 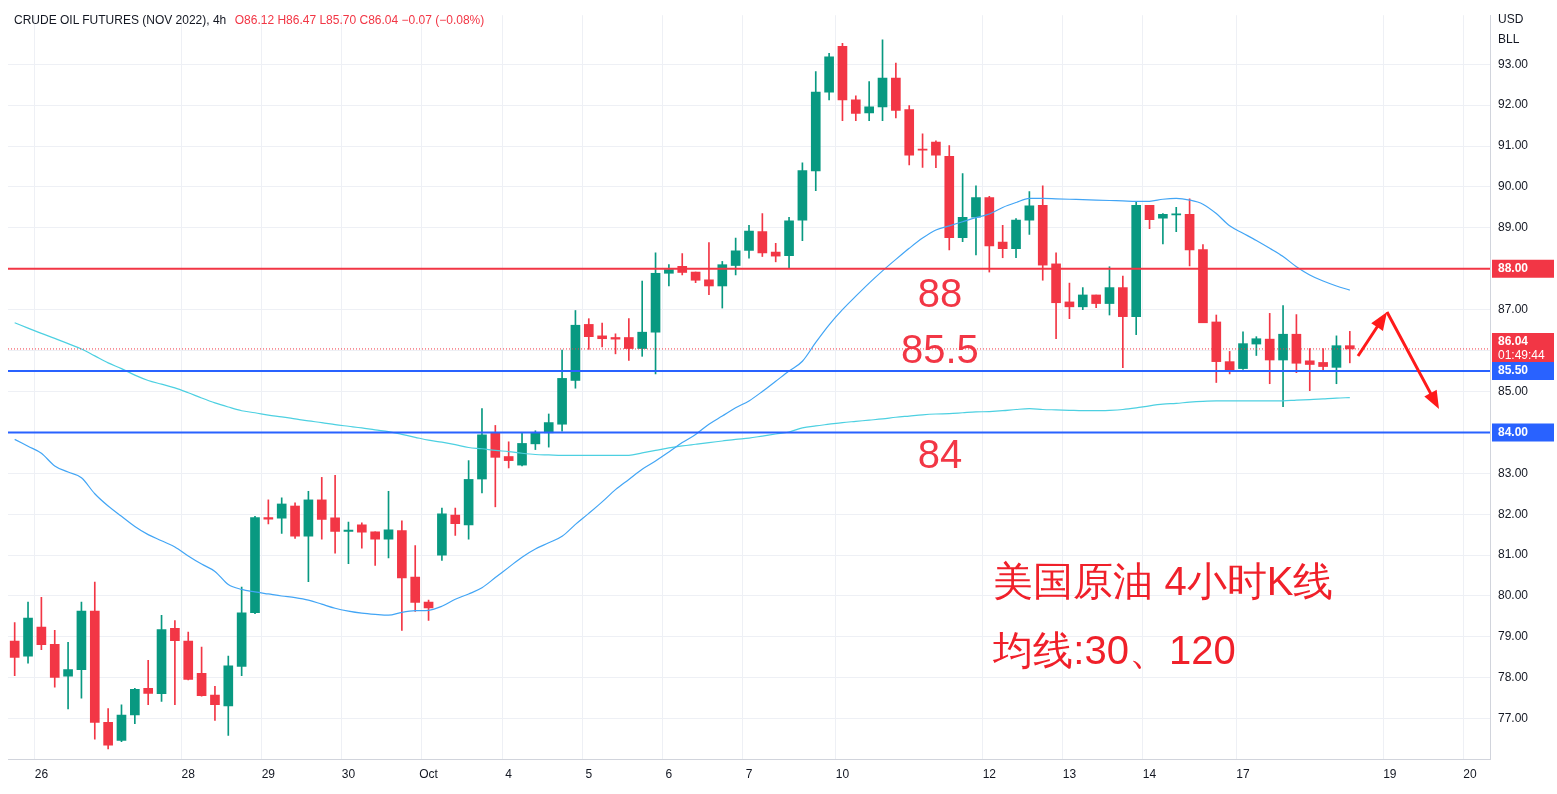 What do you see at coordinates (120, 20) in the screenshot?
I see `chart-title: CRUDE OIL FUTURES (NOV 2022), 4h` at bounding box center [120, 20].